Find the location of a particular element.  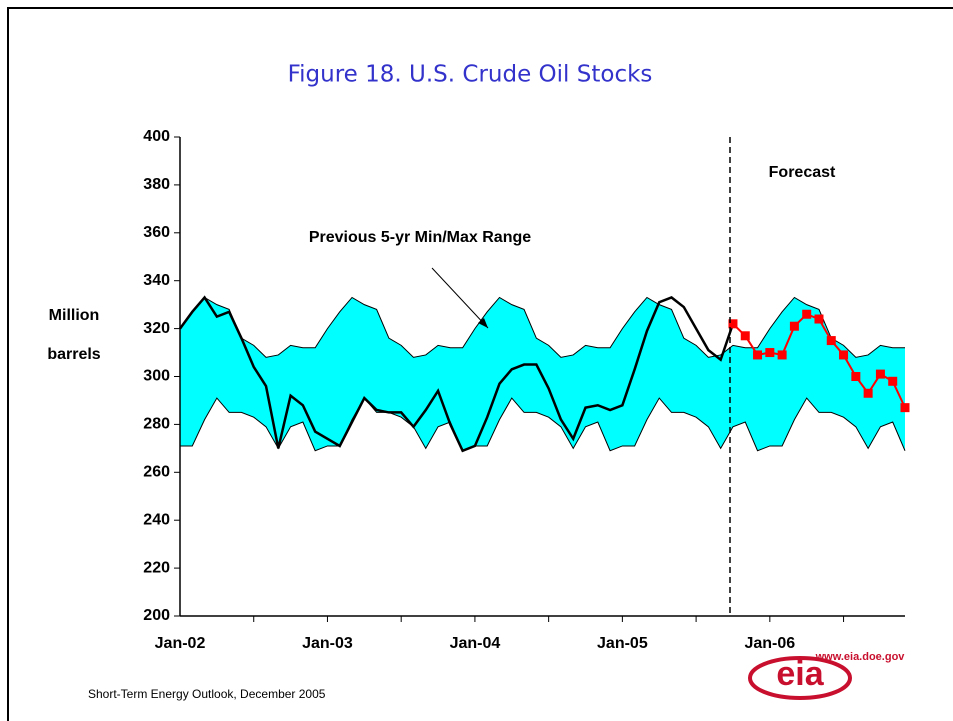

chart-title: Figure 18. U.S. Crude Oil Stocks is located at coordinates (470, 75).